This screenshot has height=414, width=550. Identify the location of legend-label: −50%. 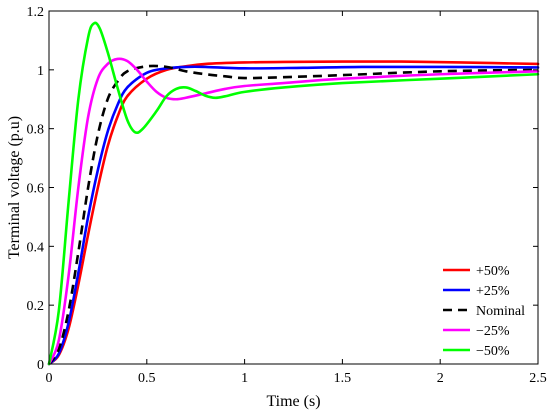
(493, 351).